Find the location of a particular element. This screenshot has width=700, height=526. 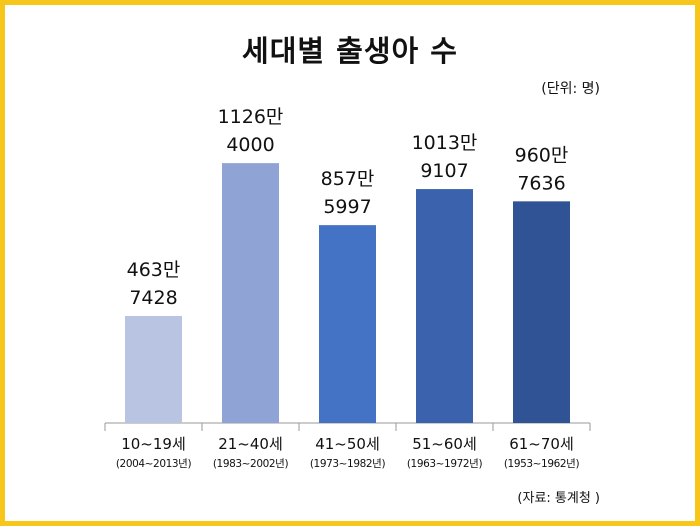

x-tick-label: 61~70세 is located at coordinates (541, 444).